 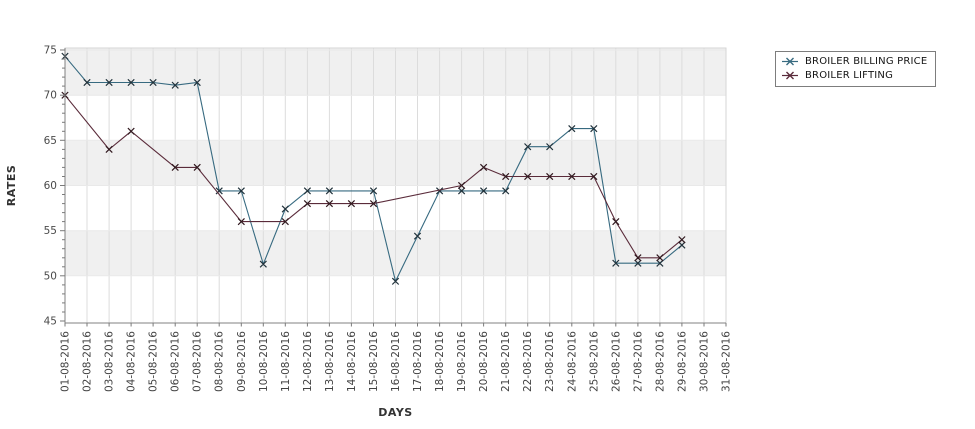 I want to click on x-tick-label: 04-08-2016, so click(x=132, y=361).